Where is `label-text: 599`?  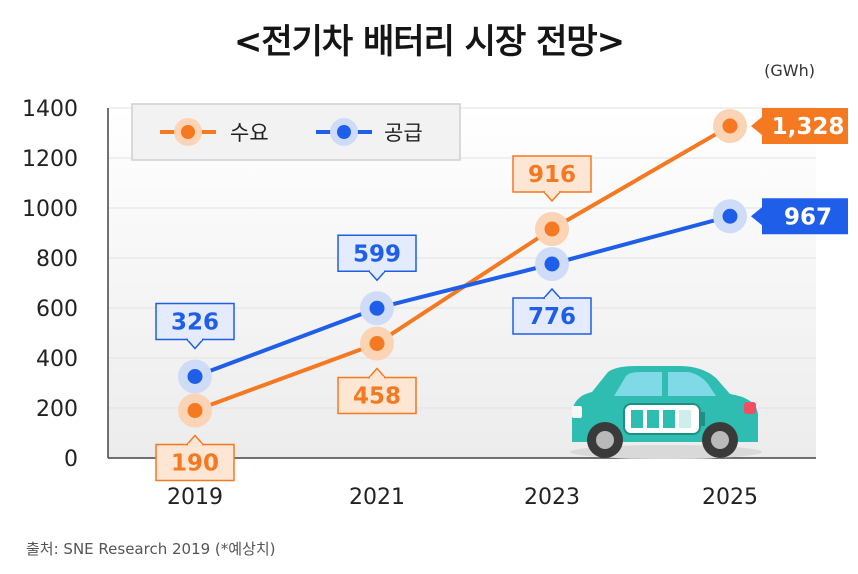 label-text: 599 is located at coordinates (377, 254).